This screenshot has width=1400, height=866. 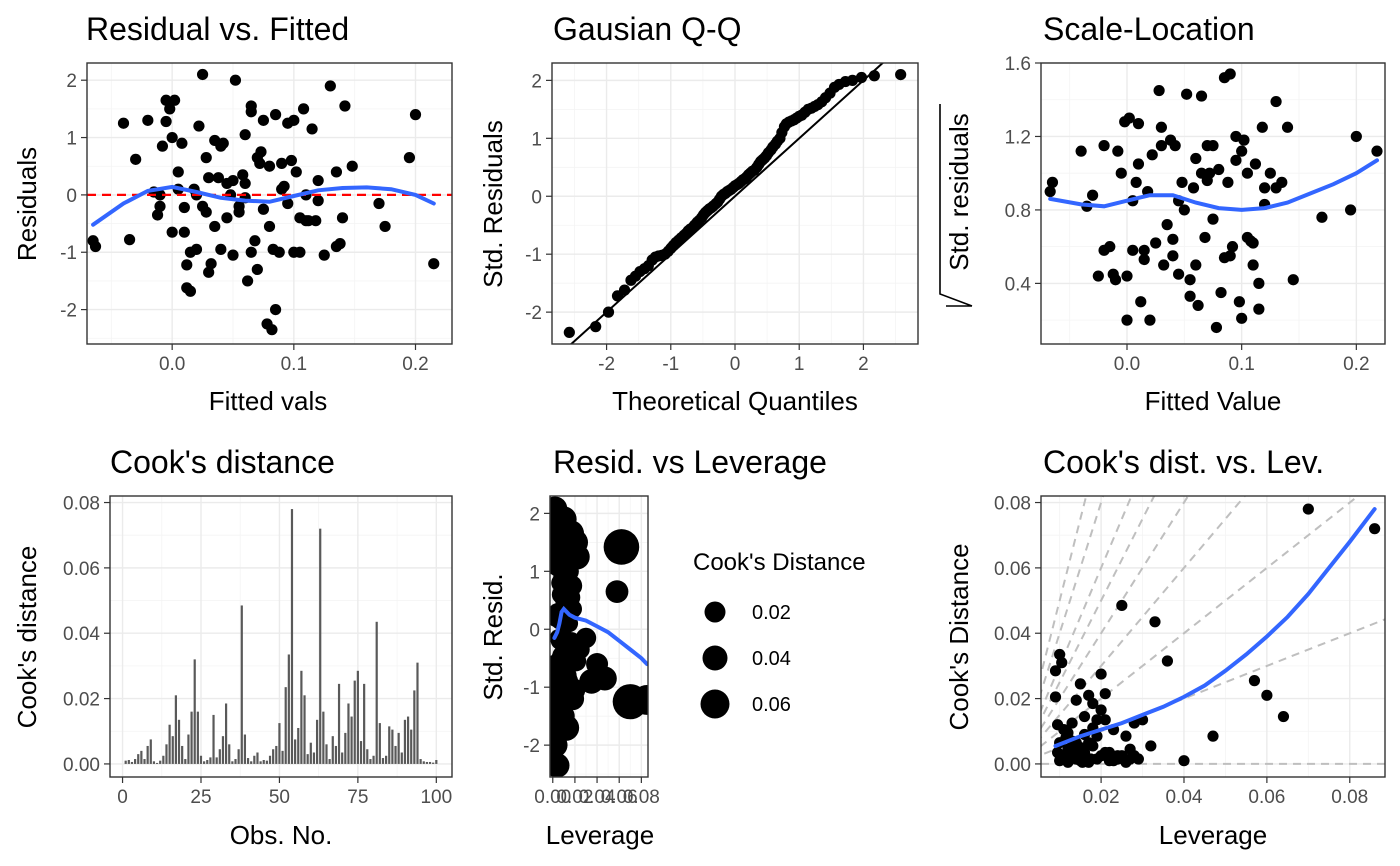 What do you see at coordinates (269, 202) in the screenshot?
I see `resid-fitted-plot-area` at bounding box center [269, 202].